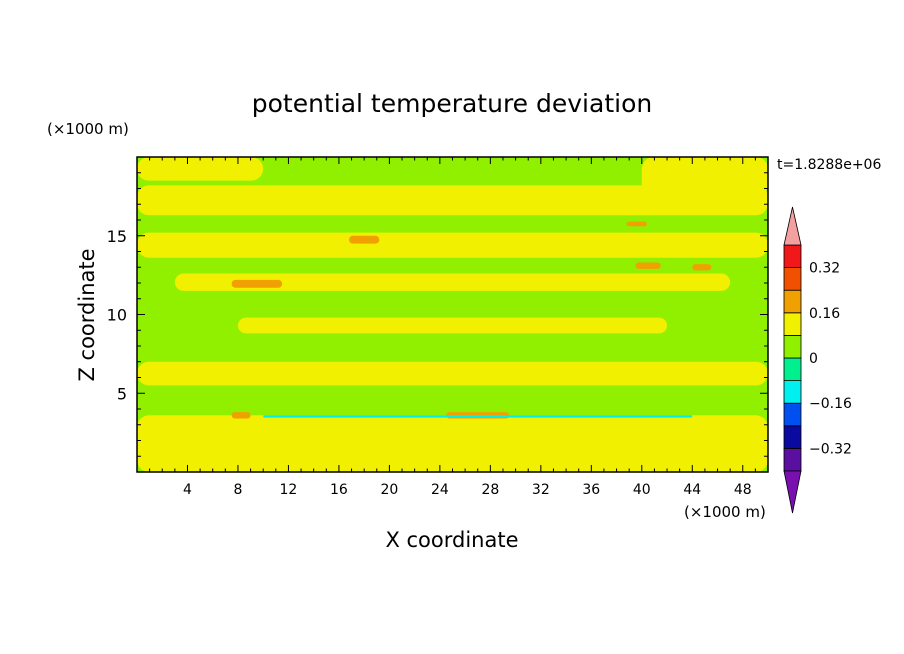 This screenshot has height=654, width=904. Describe the element at coordinates (257, 283) in the screenshot. I see `contour-region-warm-spot-z12` at that location.